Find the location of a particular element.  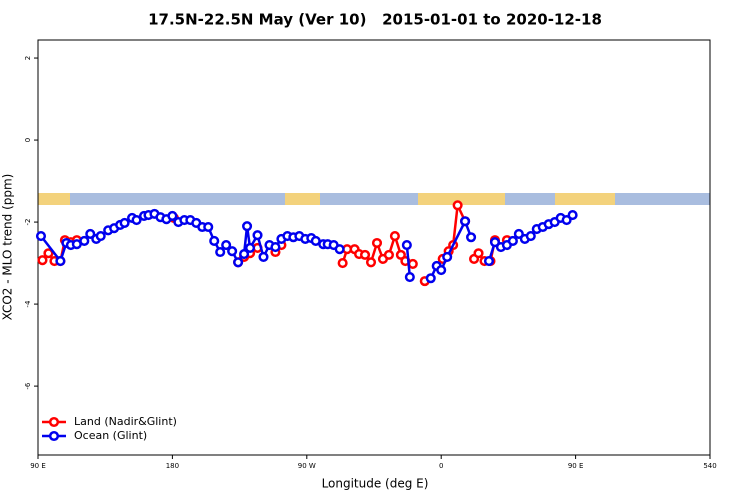

y-tick-label: -6 is located at coordinates (28, 386).